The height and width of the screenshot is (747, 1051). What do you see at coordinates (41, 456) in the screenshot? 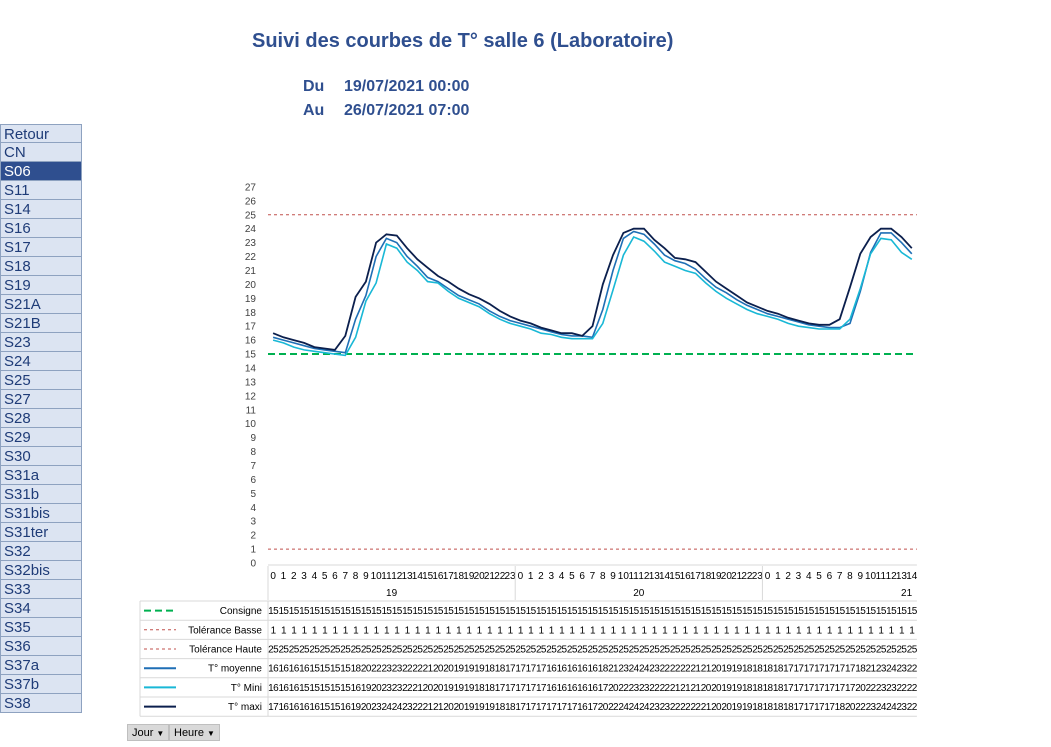
I see `sidebar-item-s30: S30` at bounding box center [41, 456].